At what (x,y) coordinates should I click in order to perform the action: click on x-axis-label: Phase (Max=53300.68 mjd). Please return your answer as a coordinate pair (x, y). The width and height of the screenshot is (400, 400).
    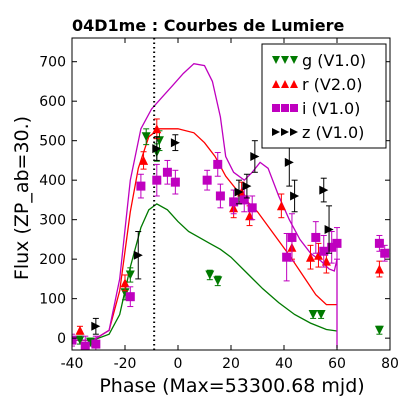
    Looking at the image, I should click on (231, 386).